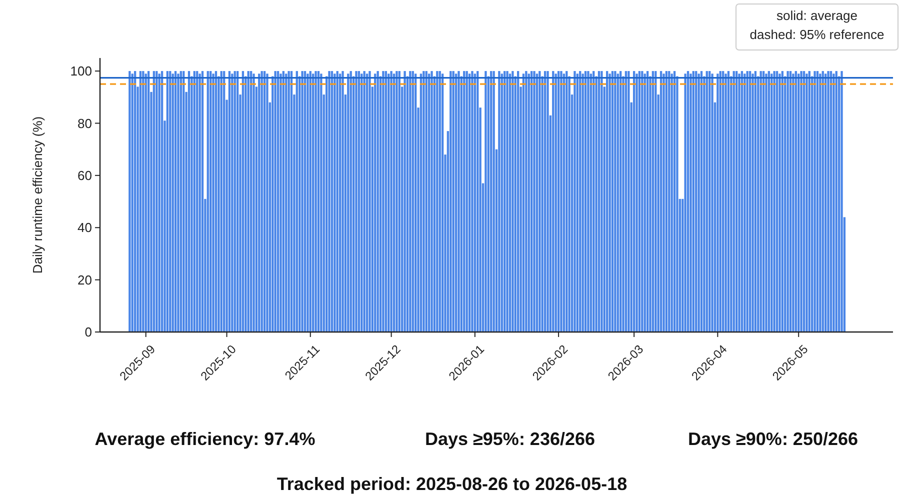 The height and width of the screenshot is (500, 904). I want to click on text: Average efficiency: 97.4%, so click(205, 439).